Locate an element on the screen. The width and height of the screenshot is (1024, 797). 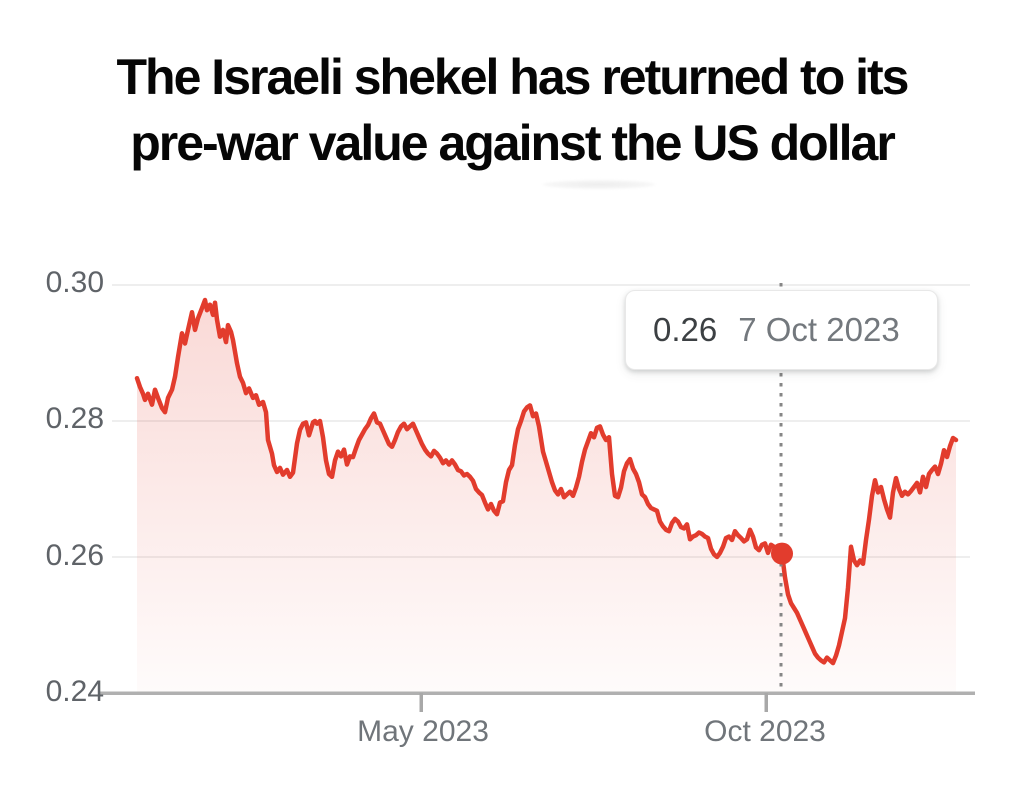
crosshair-tooltip: 0.26 7 Oct 2023 is located at coordinates (781, 330).